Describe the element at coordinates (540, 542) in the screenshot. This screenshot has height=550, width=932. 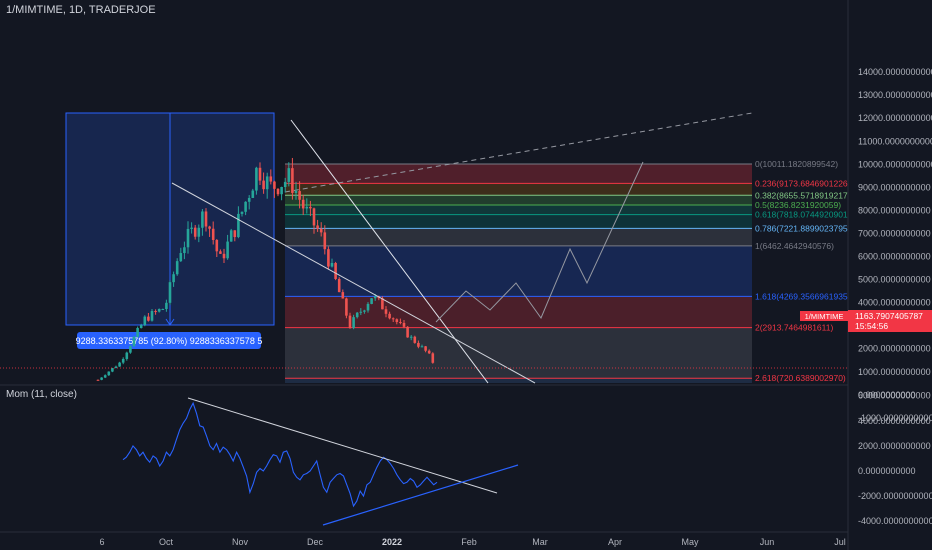
I see `time-axis-tick-label: Mar` at that location.